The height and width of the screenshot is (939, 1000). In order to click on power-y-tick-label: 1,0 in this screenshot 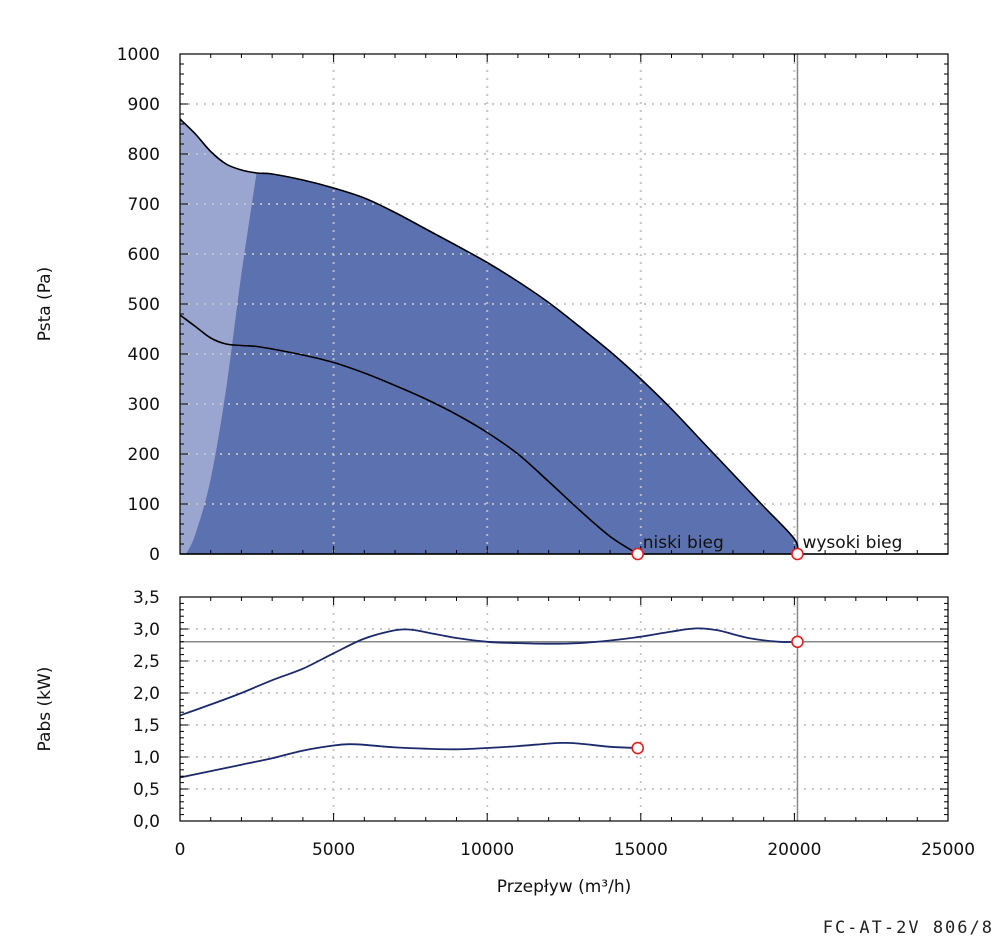, I will do `click(146, 758)`.